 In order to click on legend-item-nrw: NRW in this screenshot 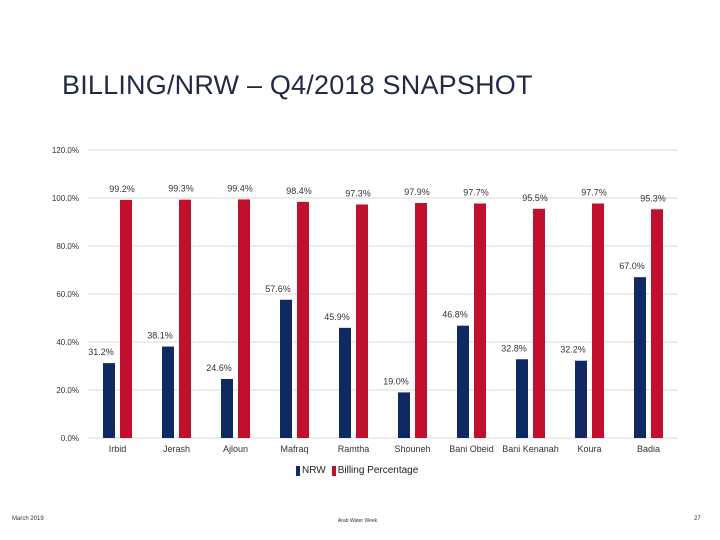, I will do `click(311, 470)`.